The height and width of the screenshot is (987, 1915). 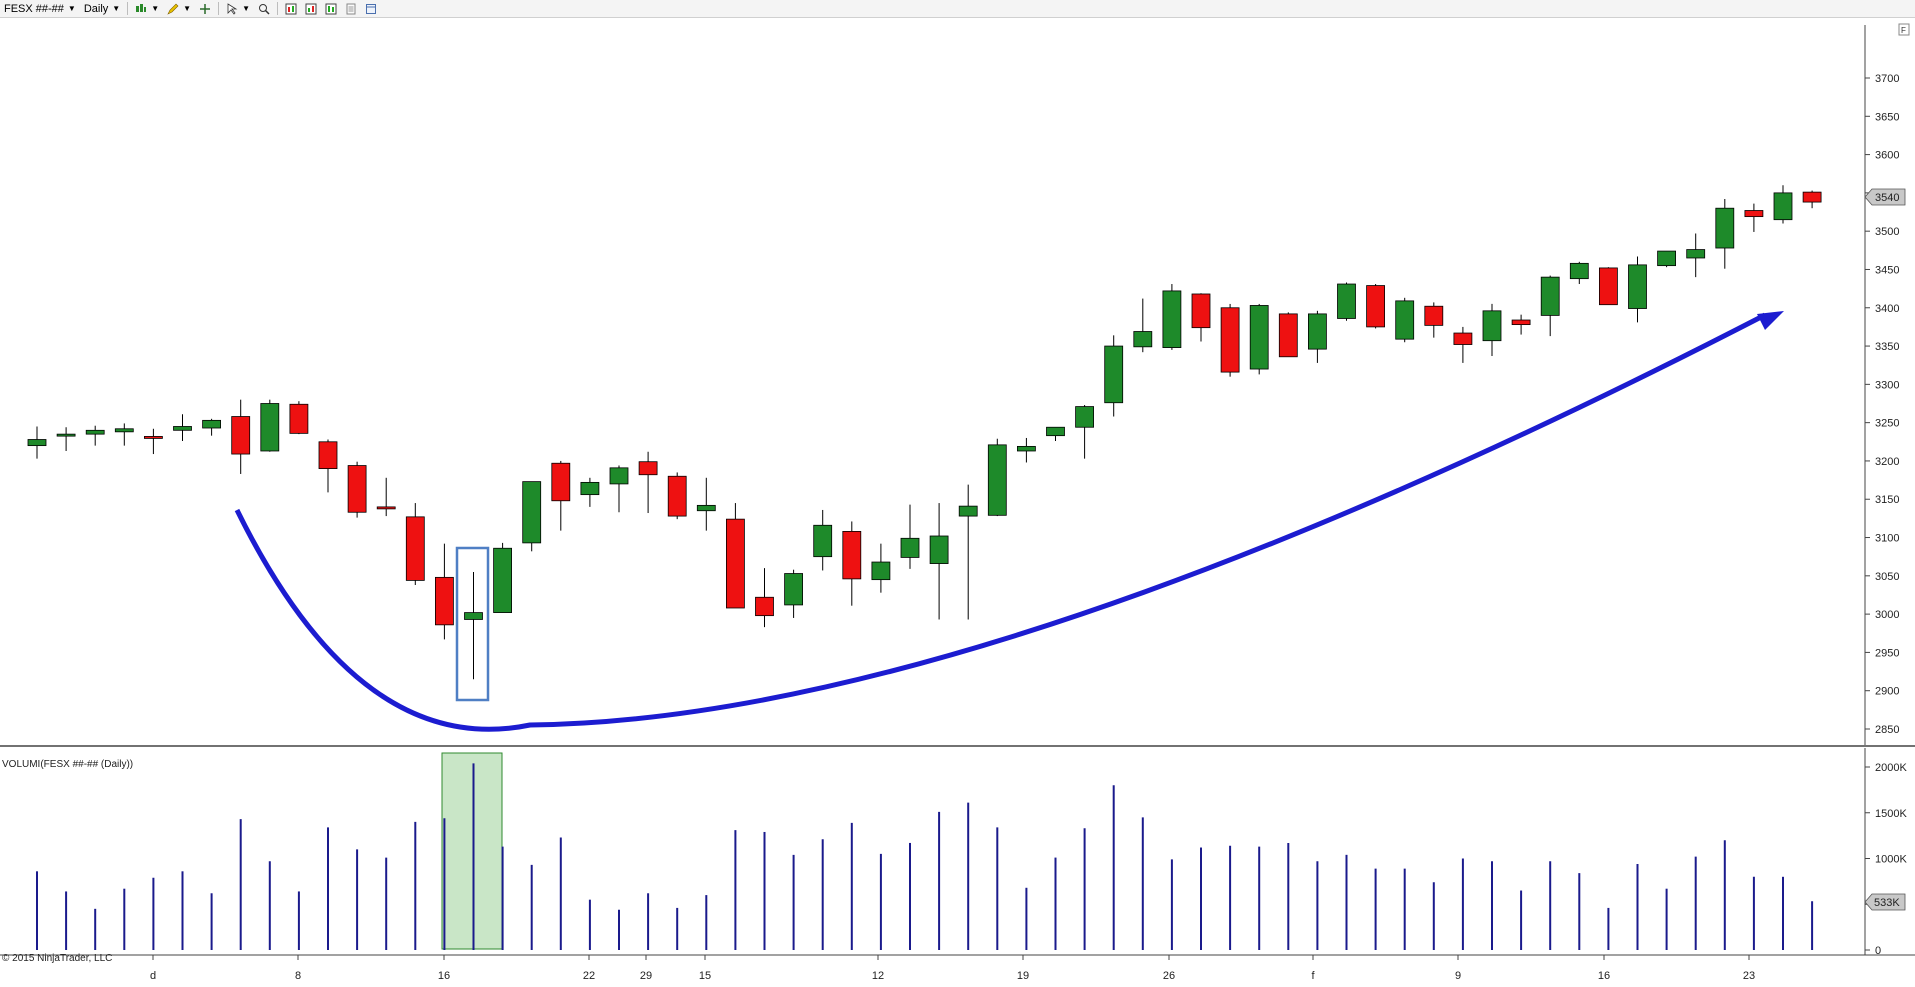 What do you see at coordinates (40, 8) in the screenshot?
I see `instrument-selector: FESX ##-## ▼` at bounding box center [40, 8].